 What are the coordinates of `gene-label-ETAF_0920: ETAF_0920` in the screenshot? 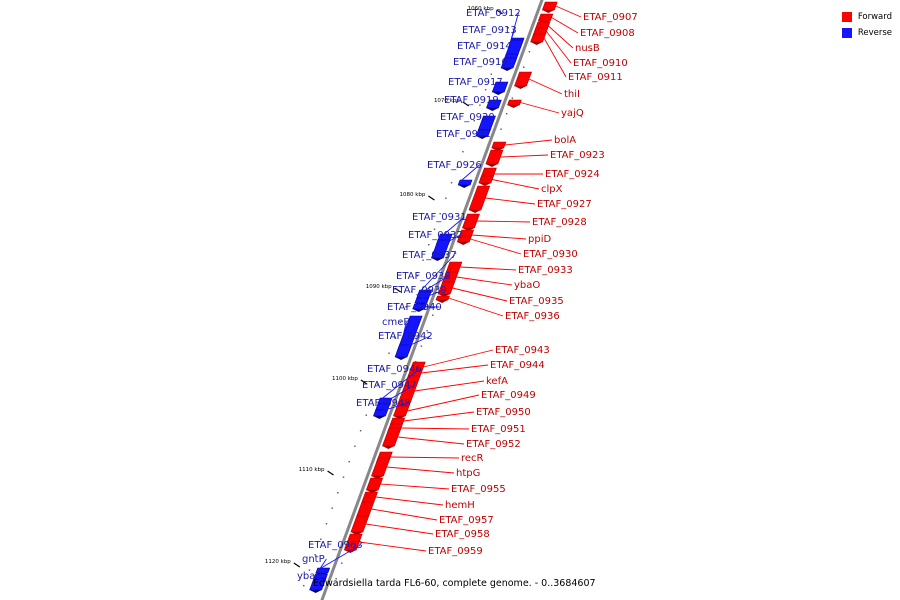 It's located at (467, 117).